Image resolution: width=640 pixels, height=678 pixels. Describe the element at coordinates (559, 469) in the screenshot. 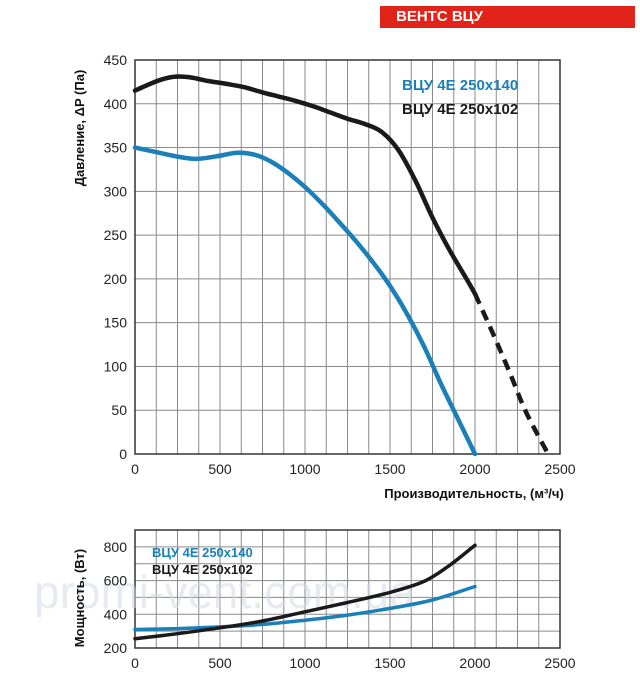

I see `pressure-x-tick-label: 2500` at that location.